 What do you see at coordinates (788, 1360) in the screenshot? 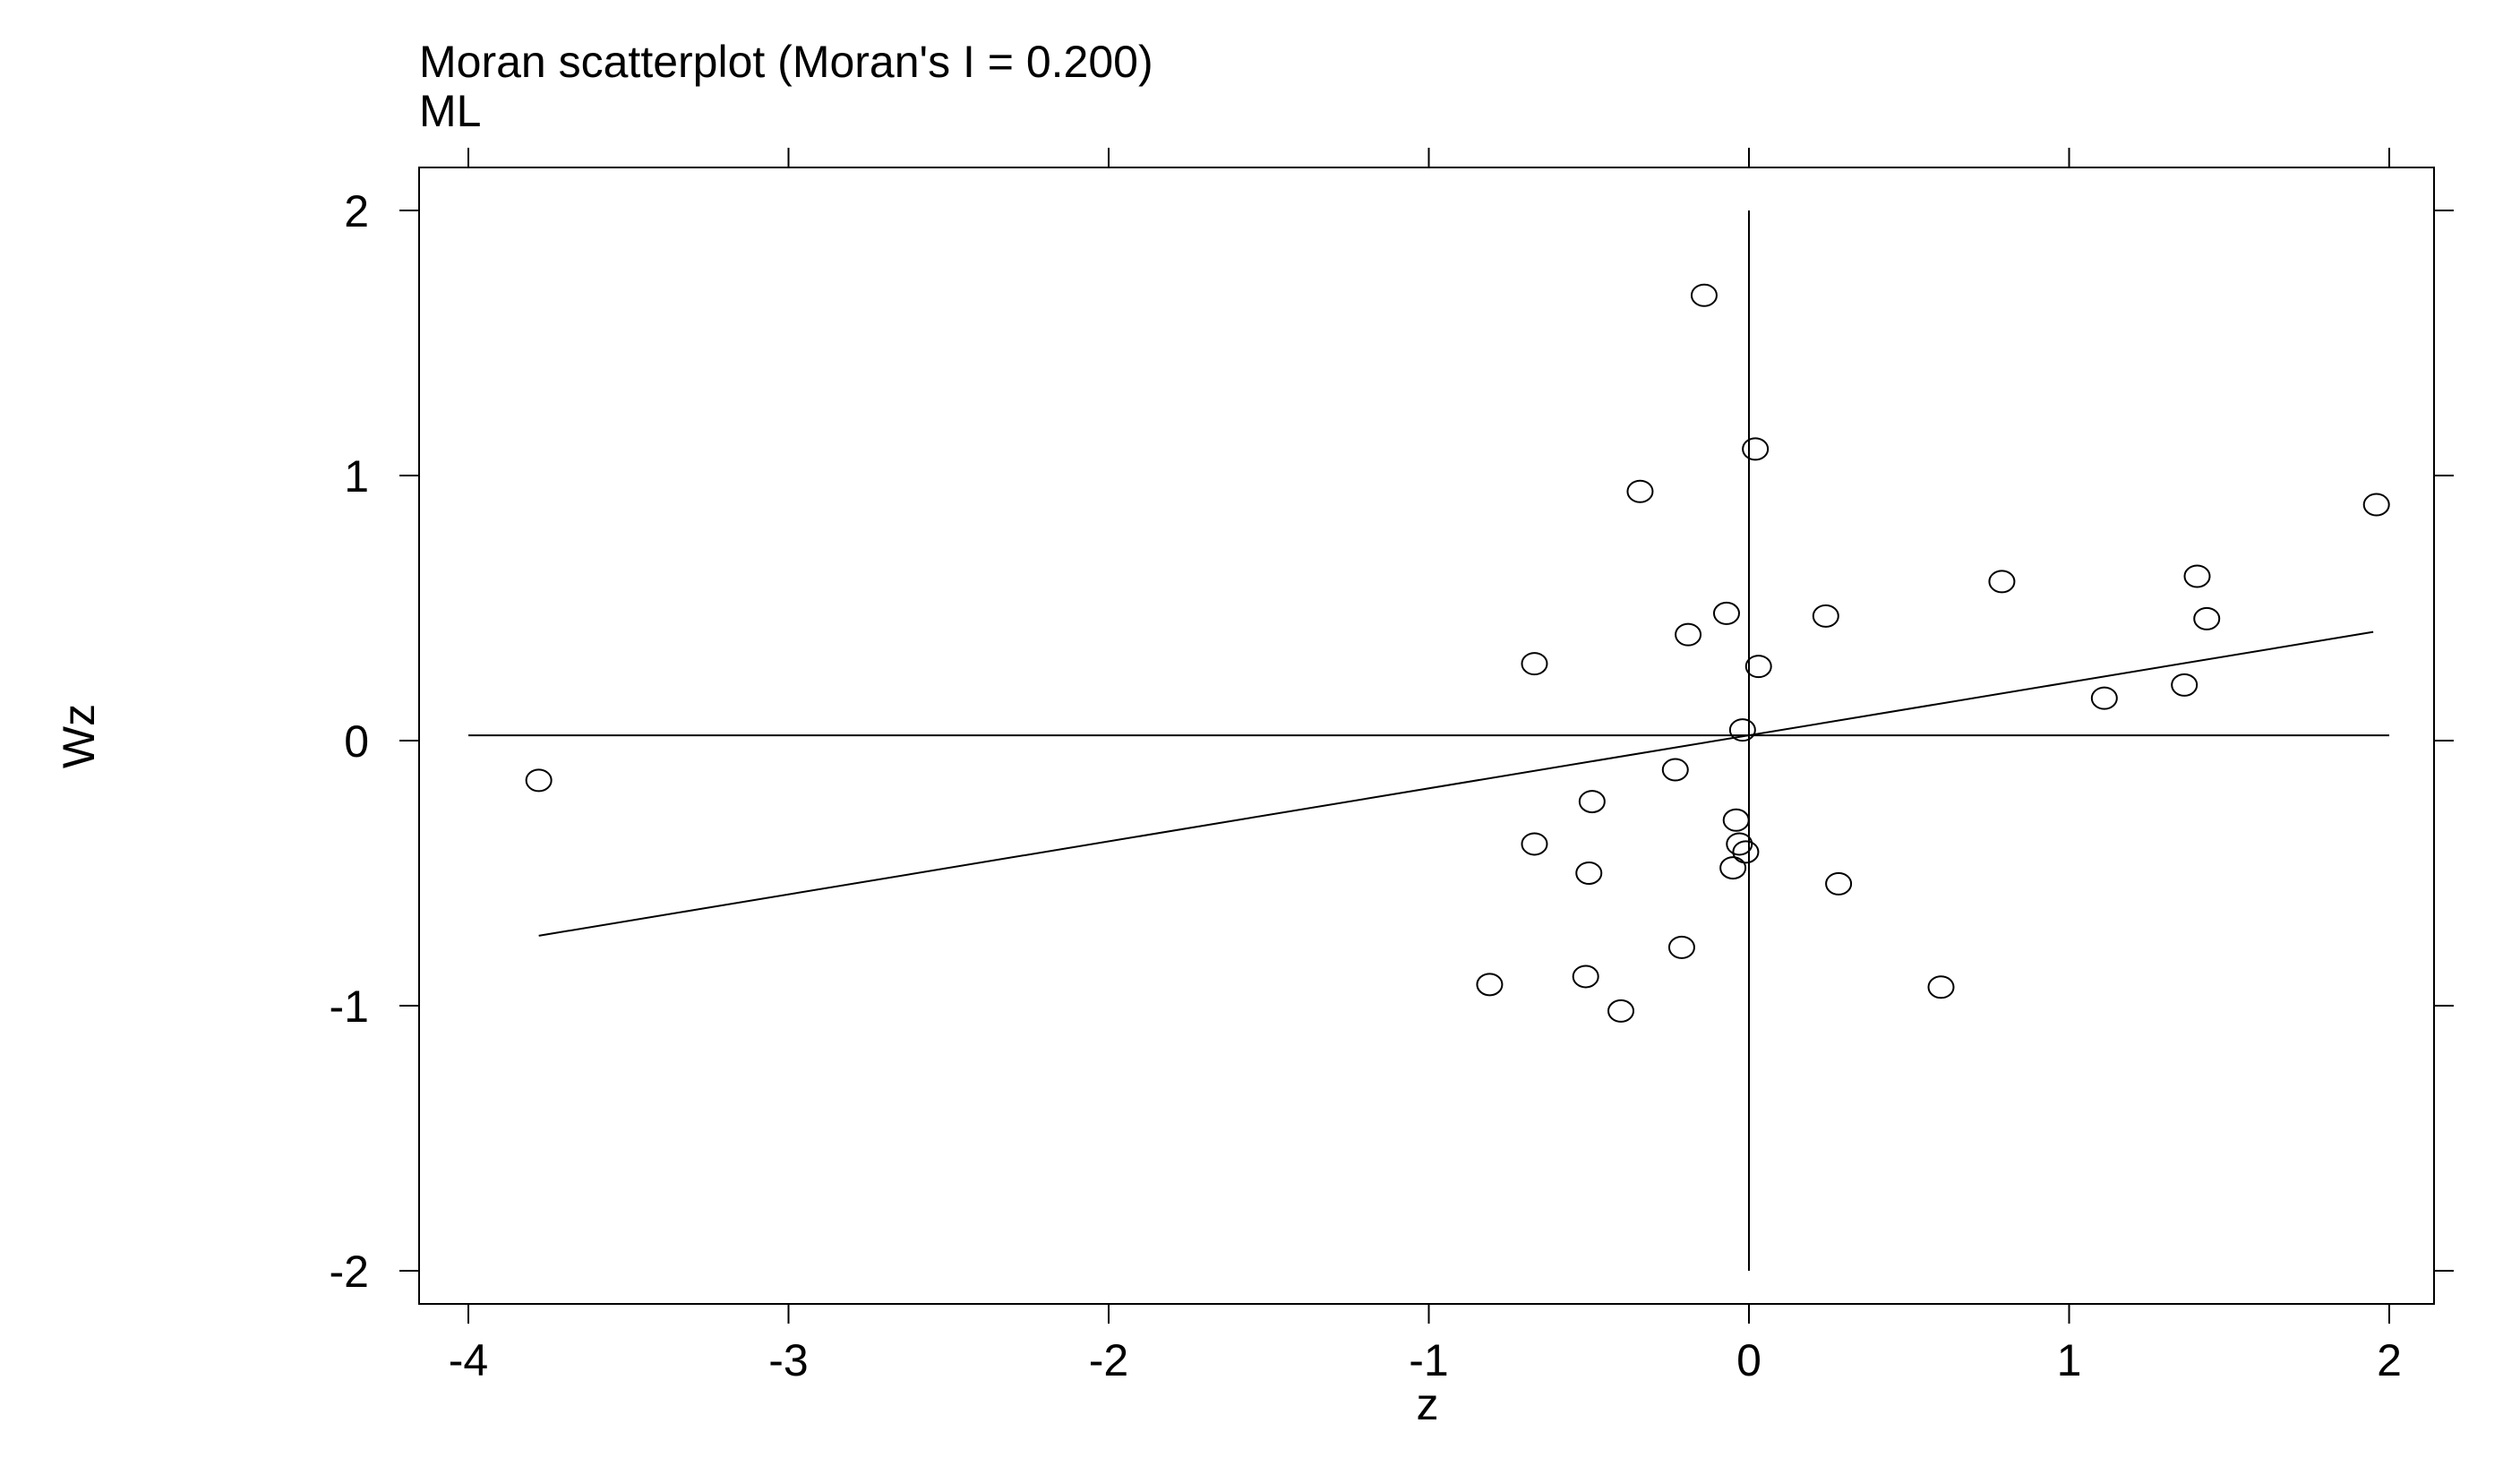
I see `x-tick-label: -3` at bounding box center [788, 1360].